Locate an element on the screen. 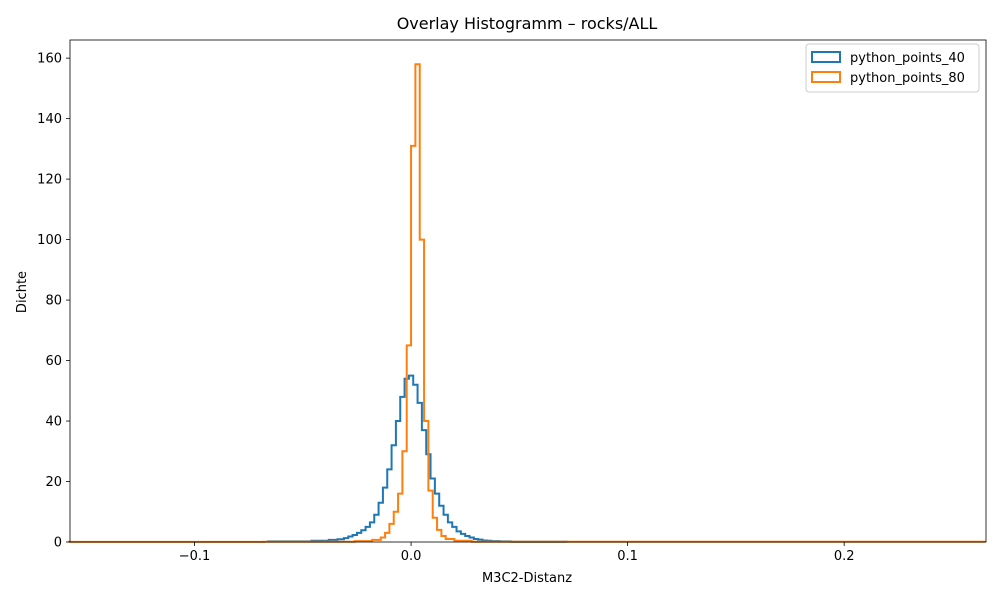  legend: python_points_40 python_points_80 is located at coordinates (892, 68).